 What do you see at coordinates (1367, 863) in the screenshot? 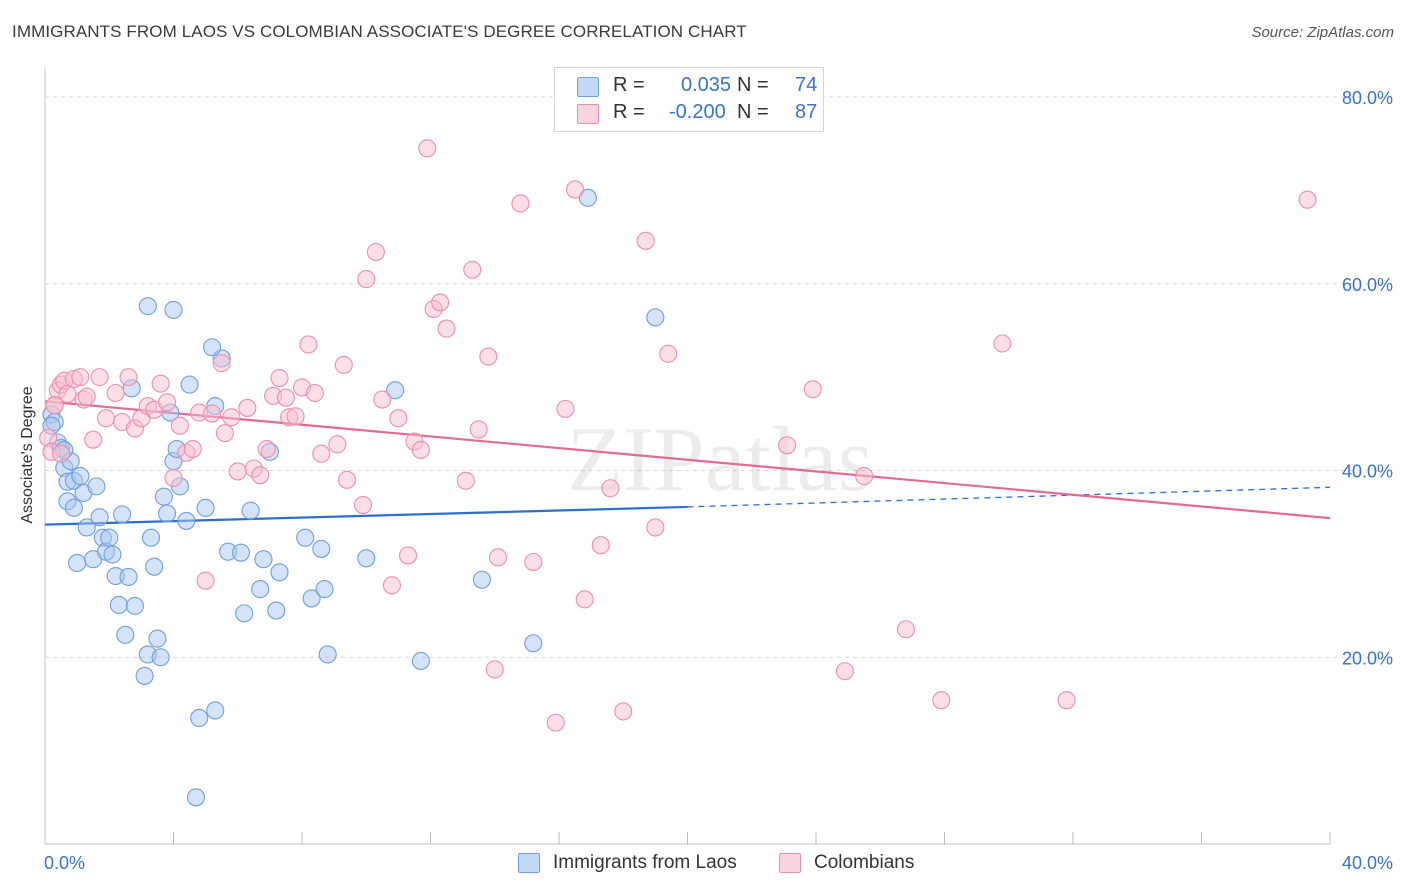
I see `x-tick-label: 40.0%` at bounding box center [1367, 863].